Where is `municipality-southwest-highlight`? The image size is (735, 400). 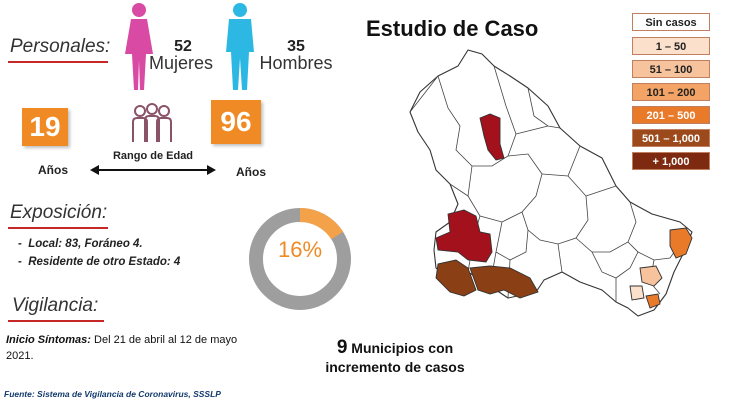
municipality-southwest-highlight is located at coordinates (456, 278).